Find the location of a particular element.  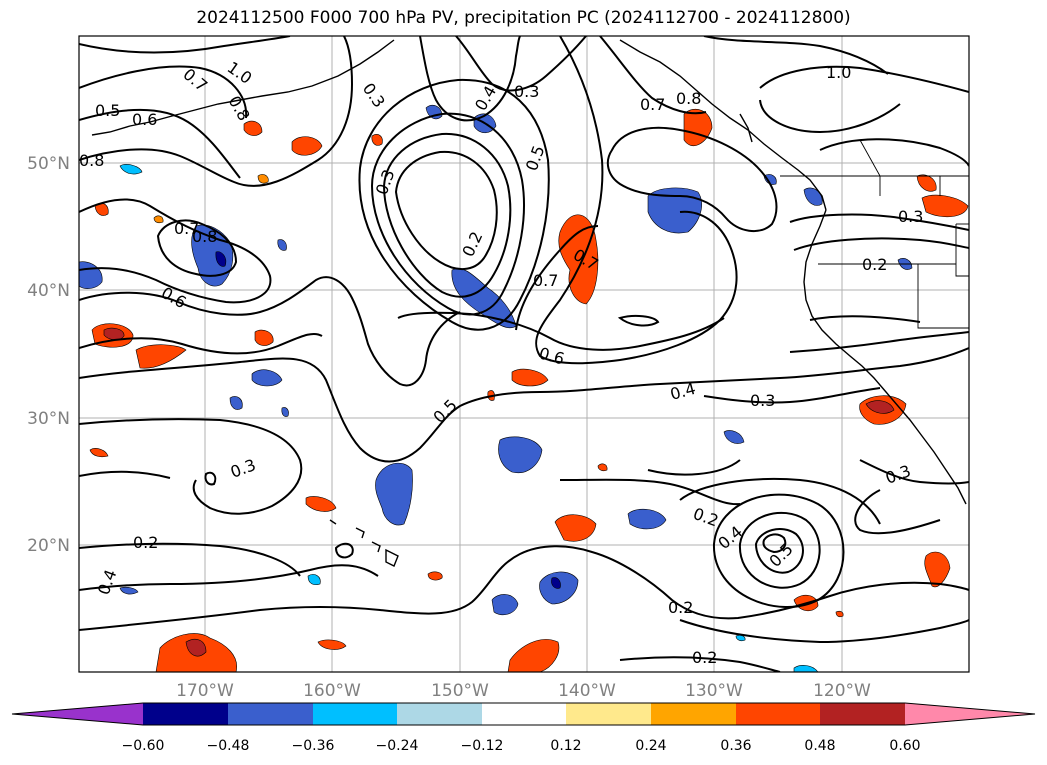

colorbar-tick-label: −0.36 is located at coordinates (313, 746).